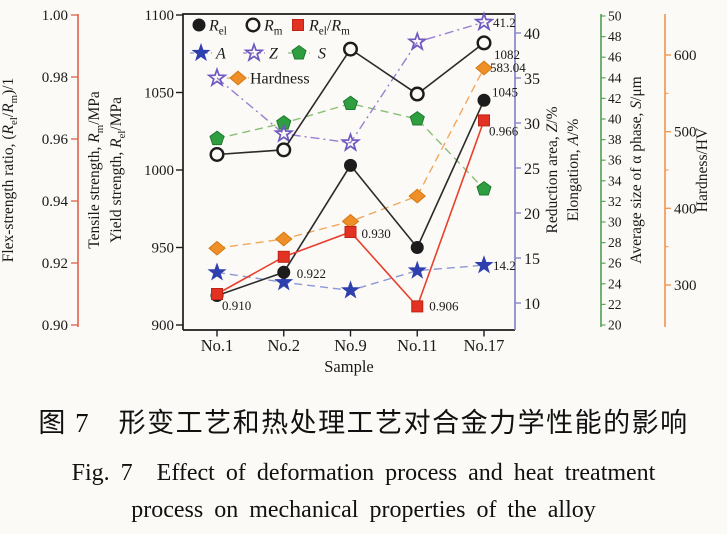 The image size is (727, 534). I want to click on axis-x: No.1 No.2 No.9 No.11 No.17 Sample, so click(353, 353).